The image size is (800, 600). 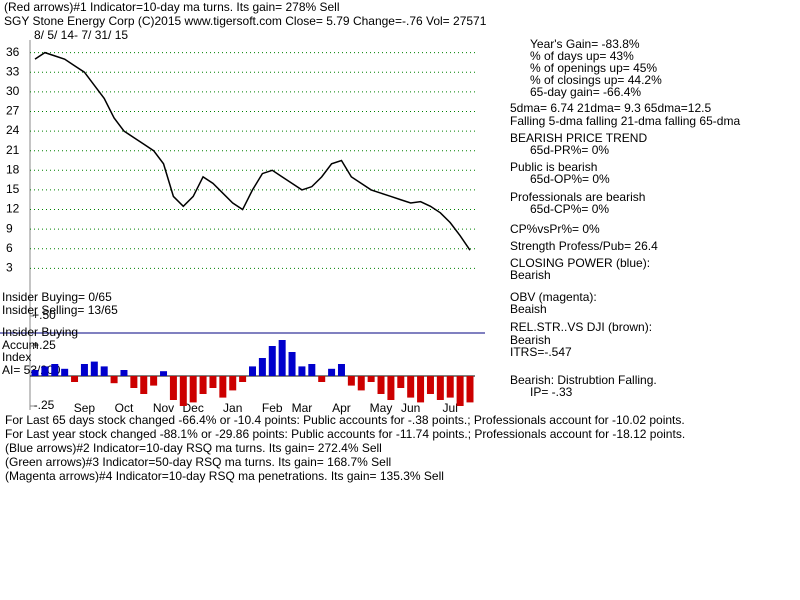 What do you see at coordinates (541, 352) in the screenshot?
I see `stat-text: ITRS=-.547` at bounding box center [541, 352].